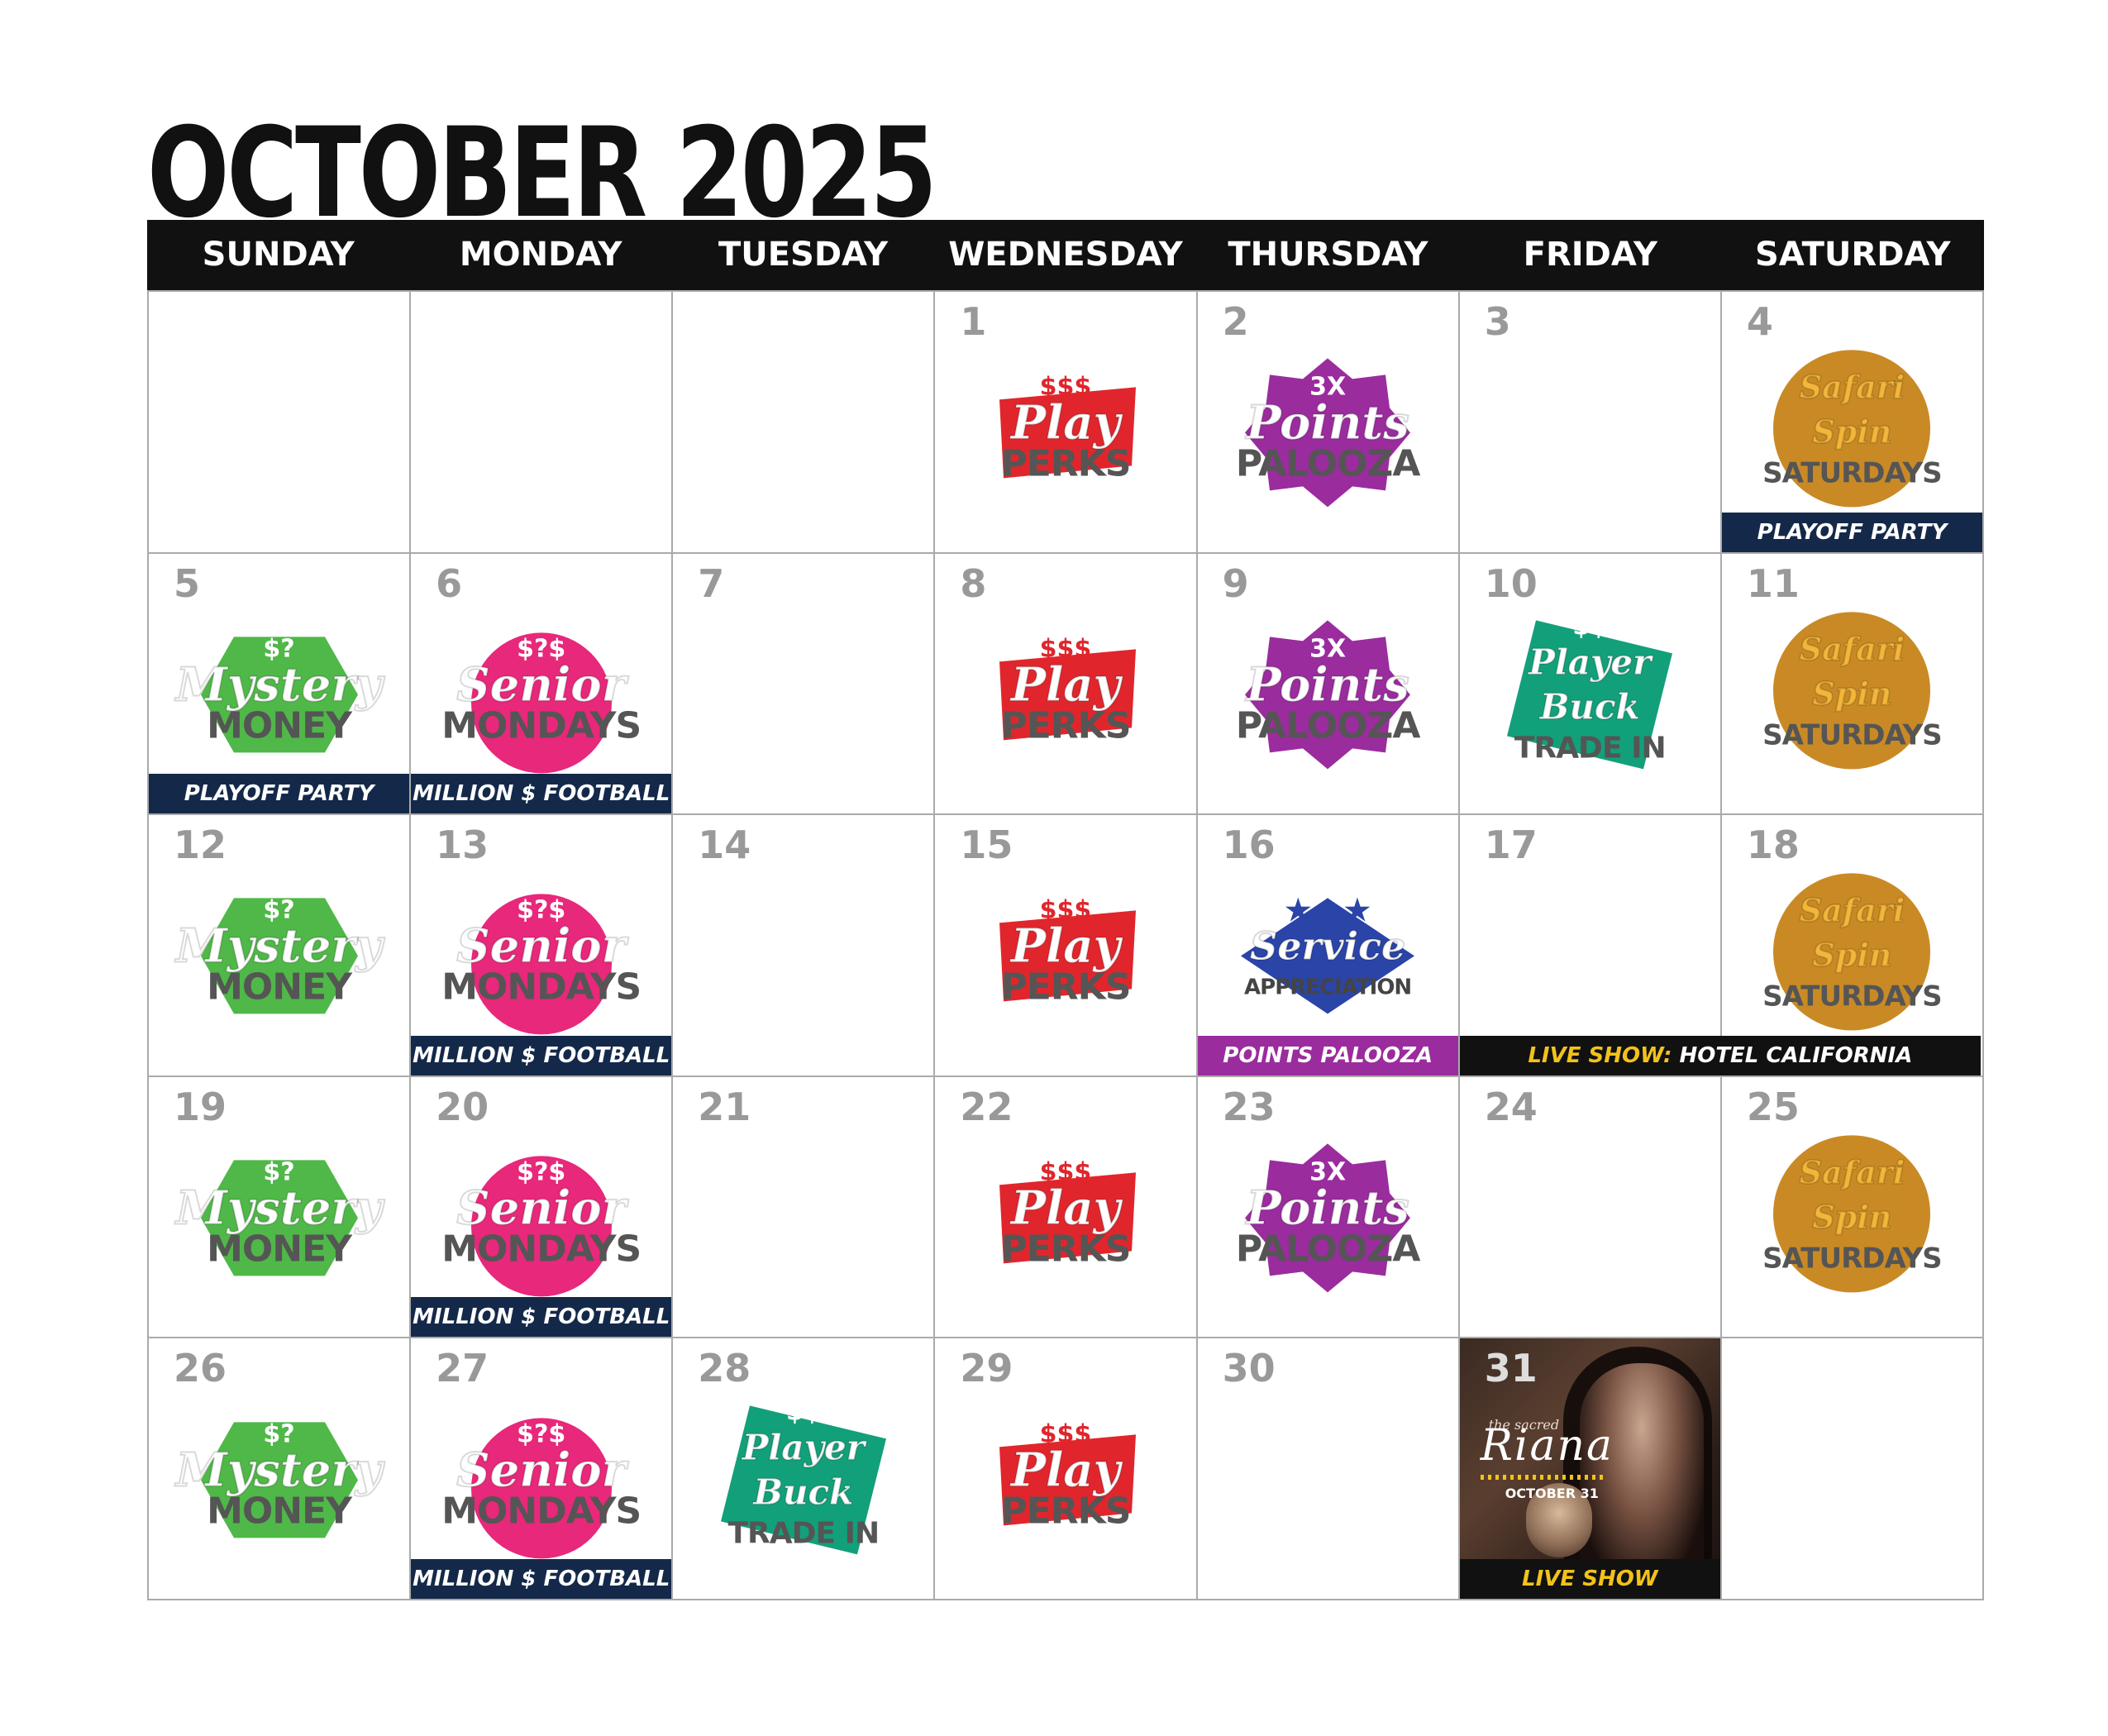 Image resolution: width=2108 pixels, height=1736 pixels. I want to click on day-cell: 17 LIVE SHOW: HOTEL CALIFORNIA, so click(1720, 946).